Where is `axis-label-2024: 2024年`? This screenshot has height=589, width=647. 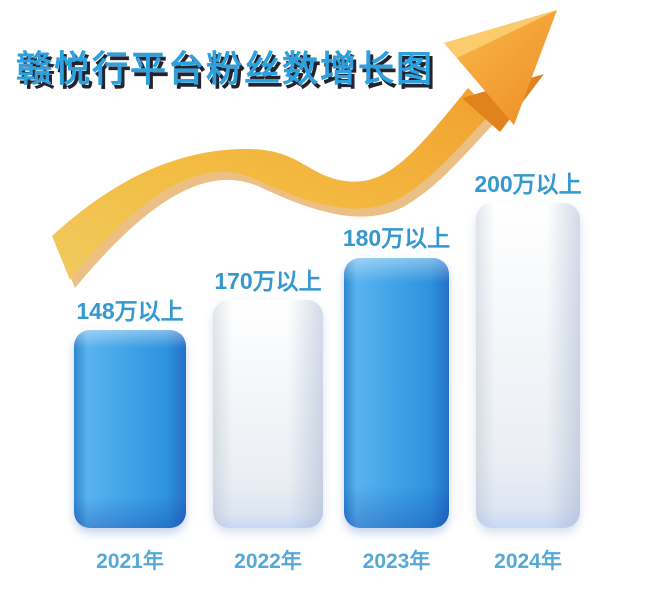 axis-label-2024: 2024年 is located at coordinates (528, 561).